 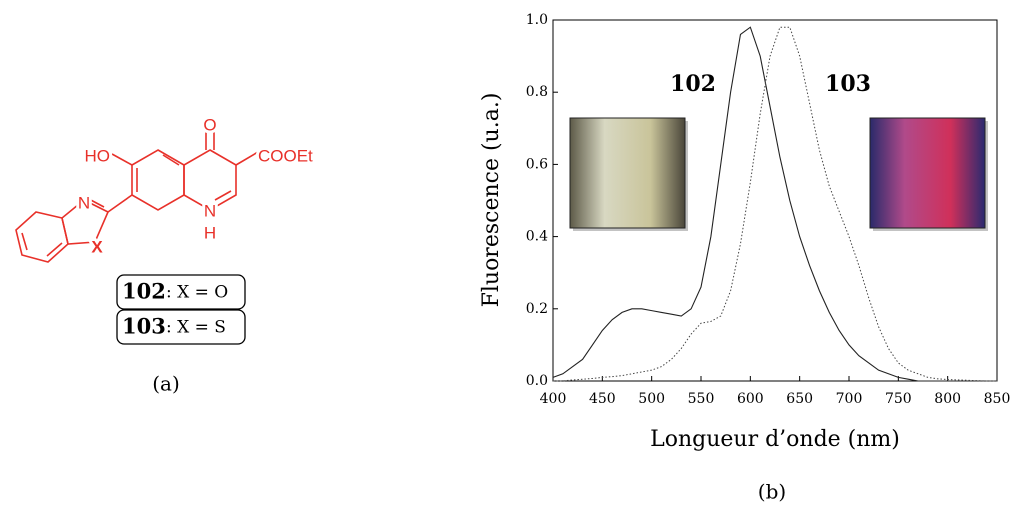 I want to click on x-tick-label: 700, so click(x=849, y=399).